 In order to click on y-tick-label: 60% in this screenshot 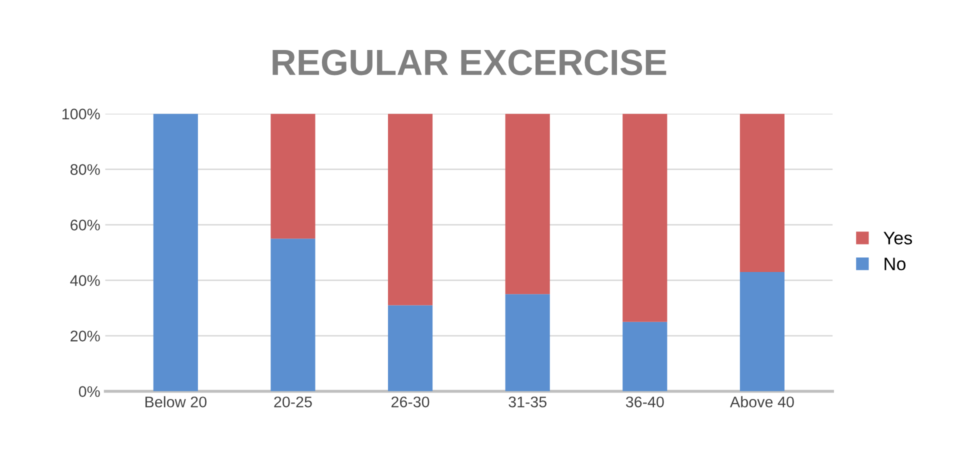, I will do `click(85, 225)`.